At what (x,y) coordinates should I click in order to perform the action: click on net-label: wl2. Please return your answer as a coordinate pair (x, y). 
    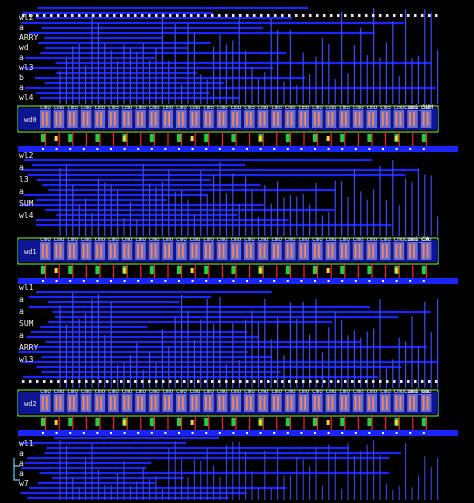
    Looking at the image, I should click on (26, 17).